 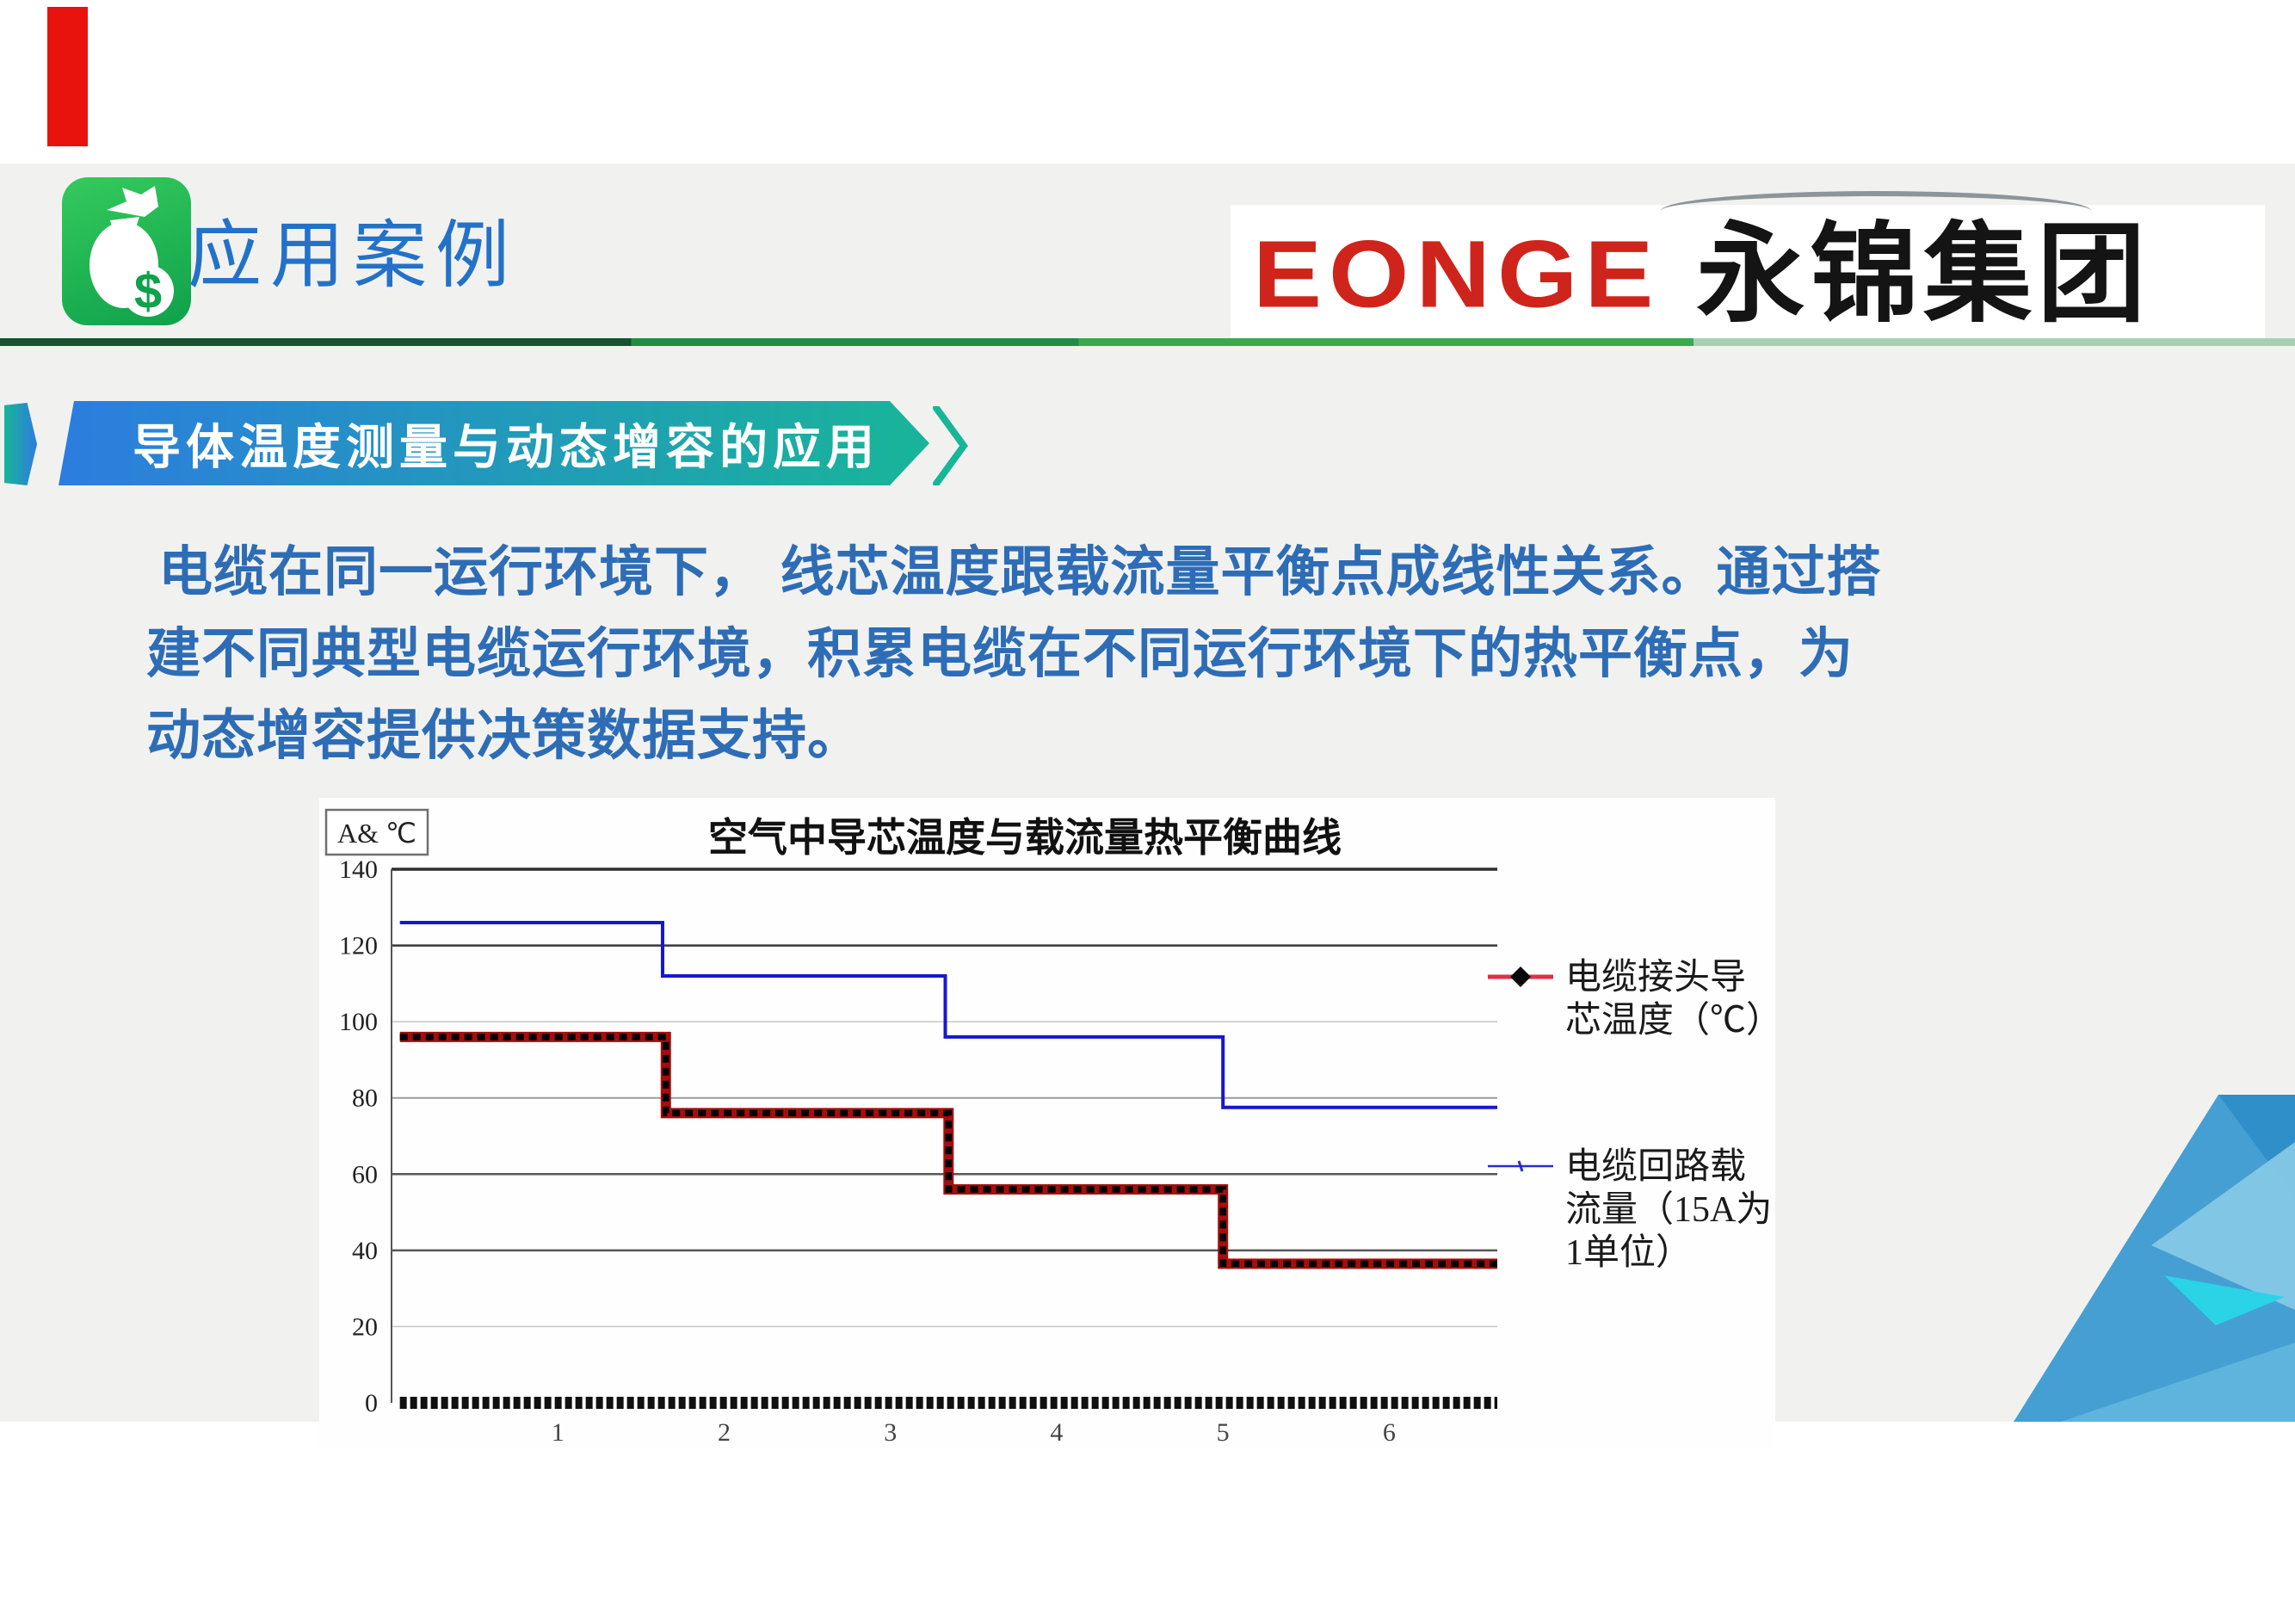 What do you see at coordinates (365, 1174) in the screenshot?
I see `svg-text: 60` at bounding box center [365, 1174].